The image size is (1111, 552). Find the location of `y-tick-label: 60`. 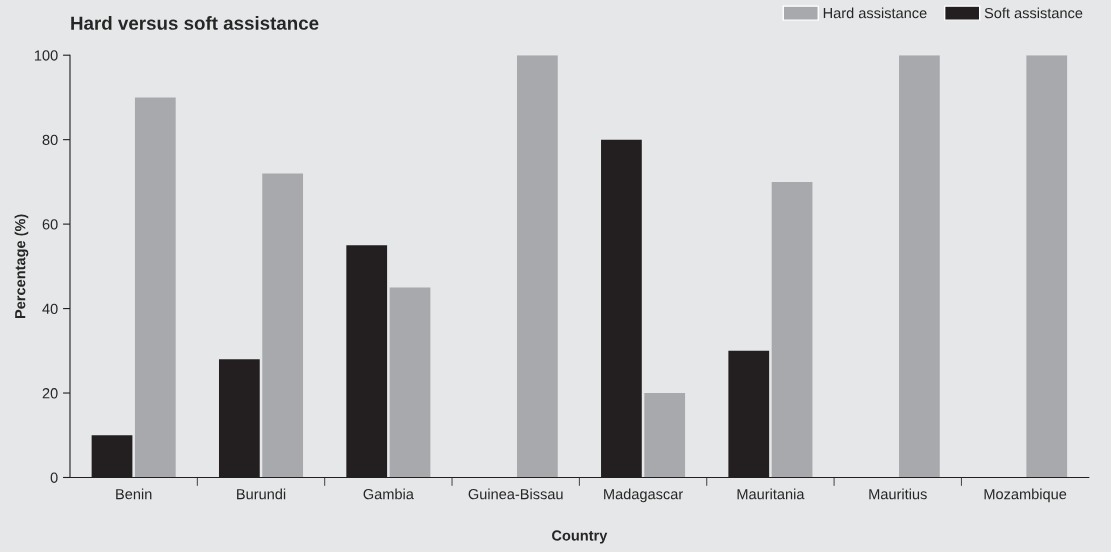

y-tick-label: 60 is located at coordinates (50, 224).